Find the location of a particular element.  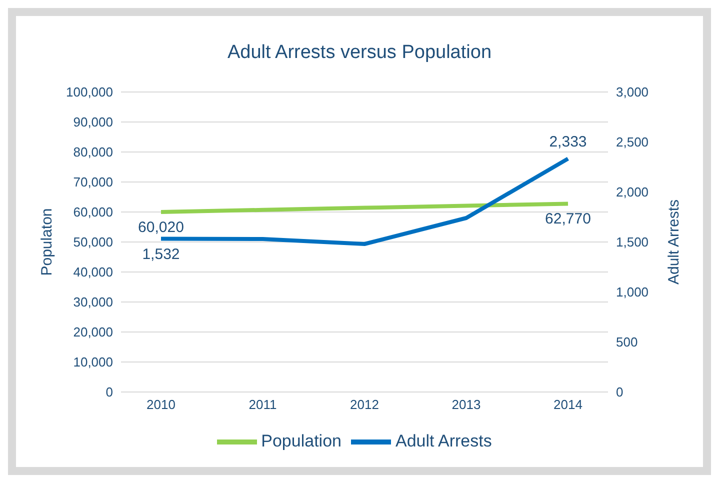

data-label: 60,020 is located at coordinates (161, 227).